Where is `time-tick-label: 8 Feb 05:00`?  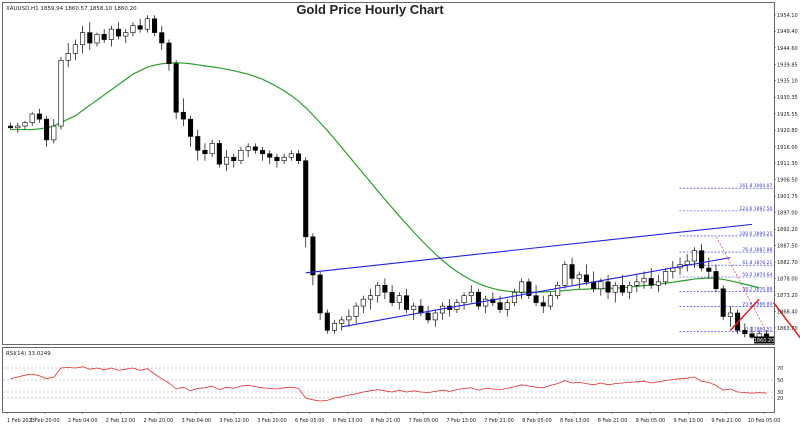 time-tick-label: 8 Feb 05:00 is located at coordinates (537, 421).